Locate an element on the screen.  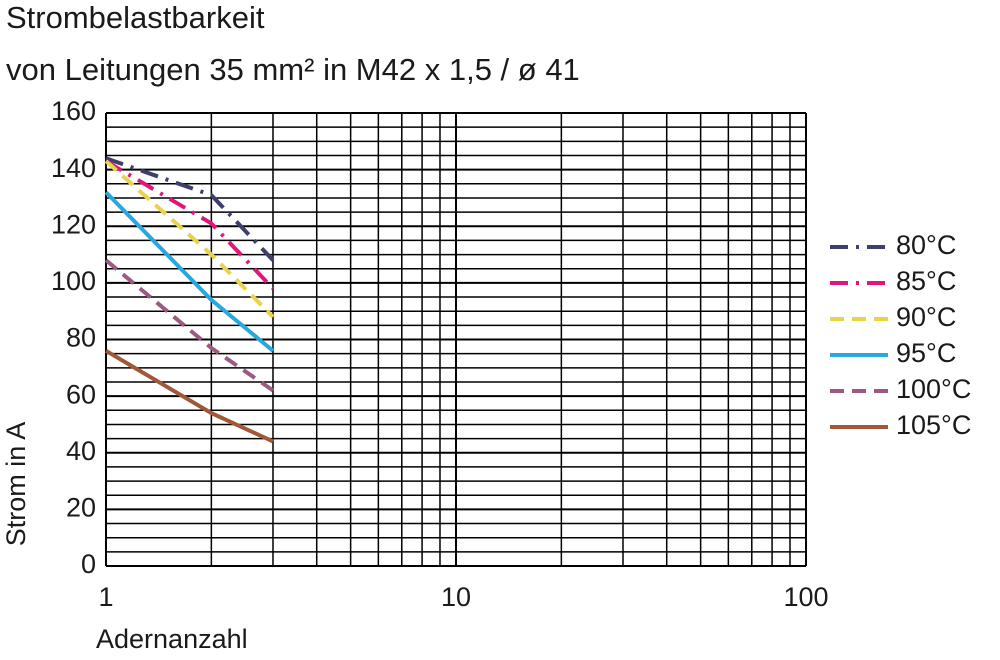
legend-label: 95°C is located at coordinates (926, 353).